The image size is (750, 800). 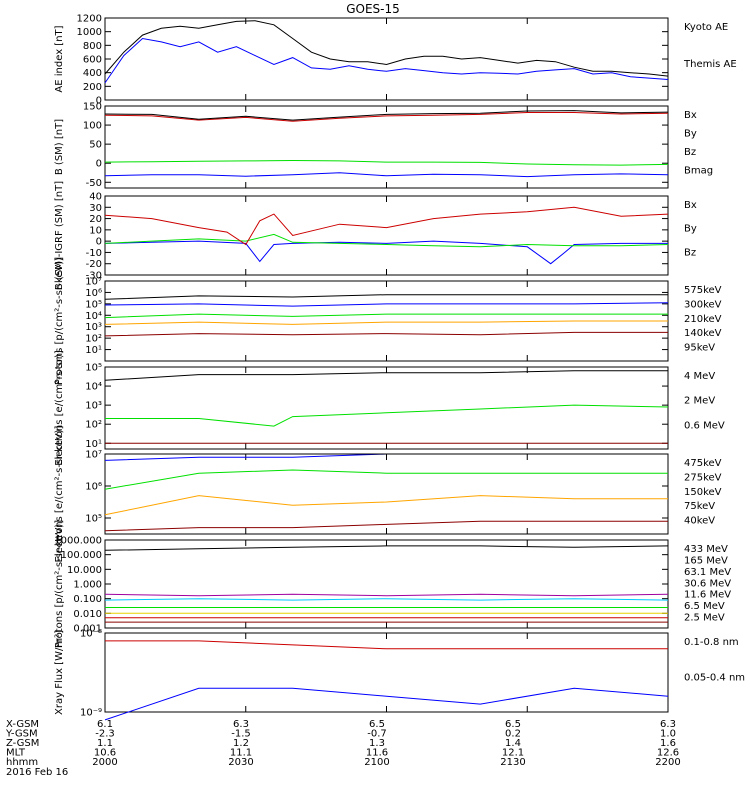 I want to click on y-tick-label: 100.000, so click(x=81, y=555).